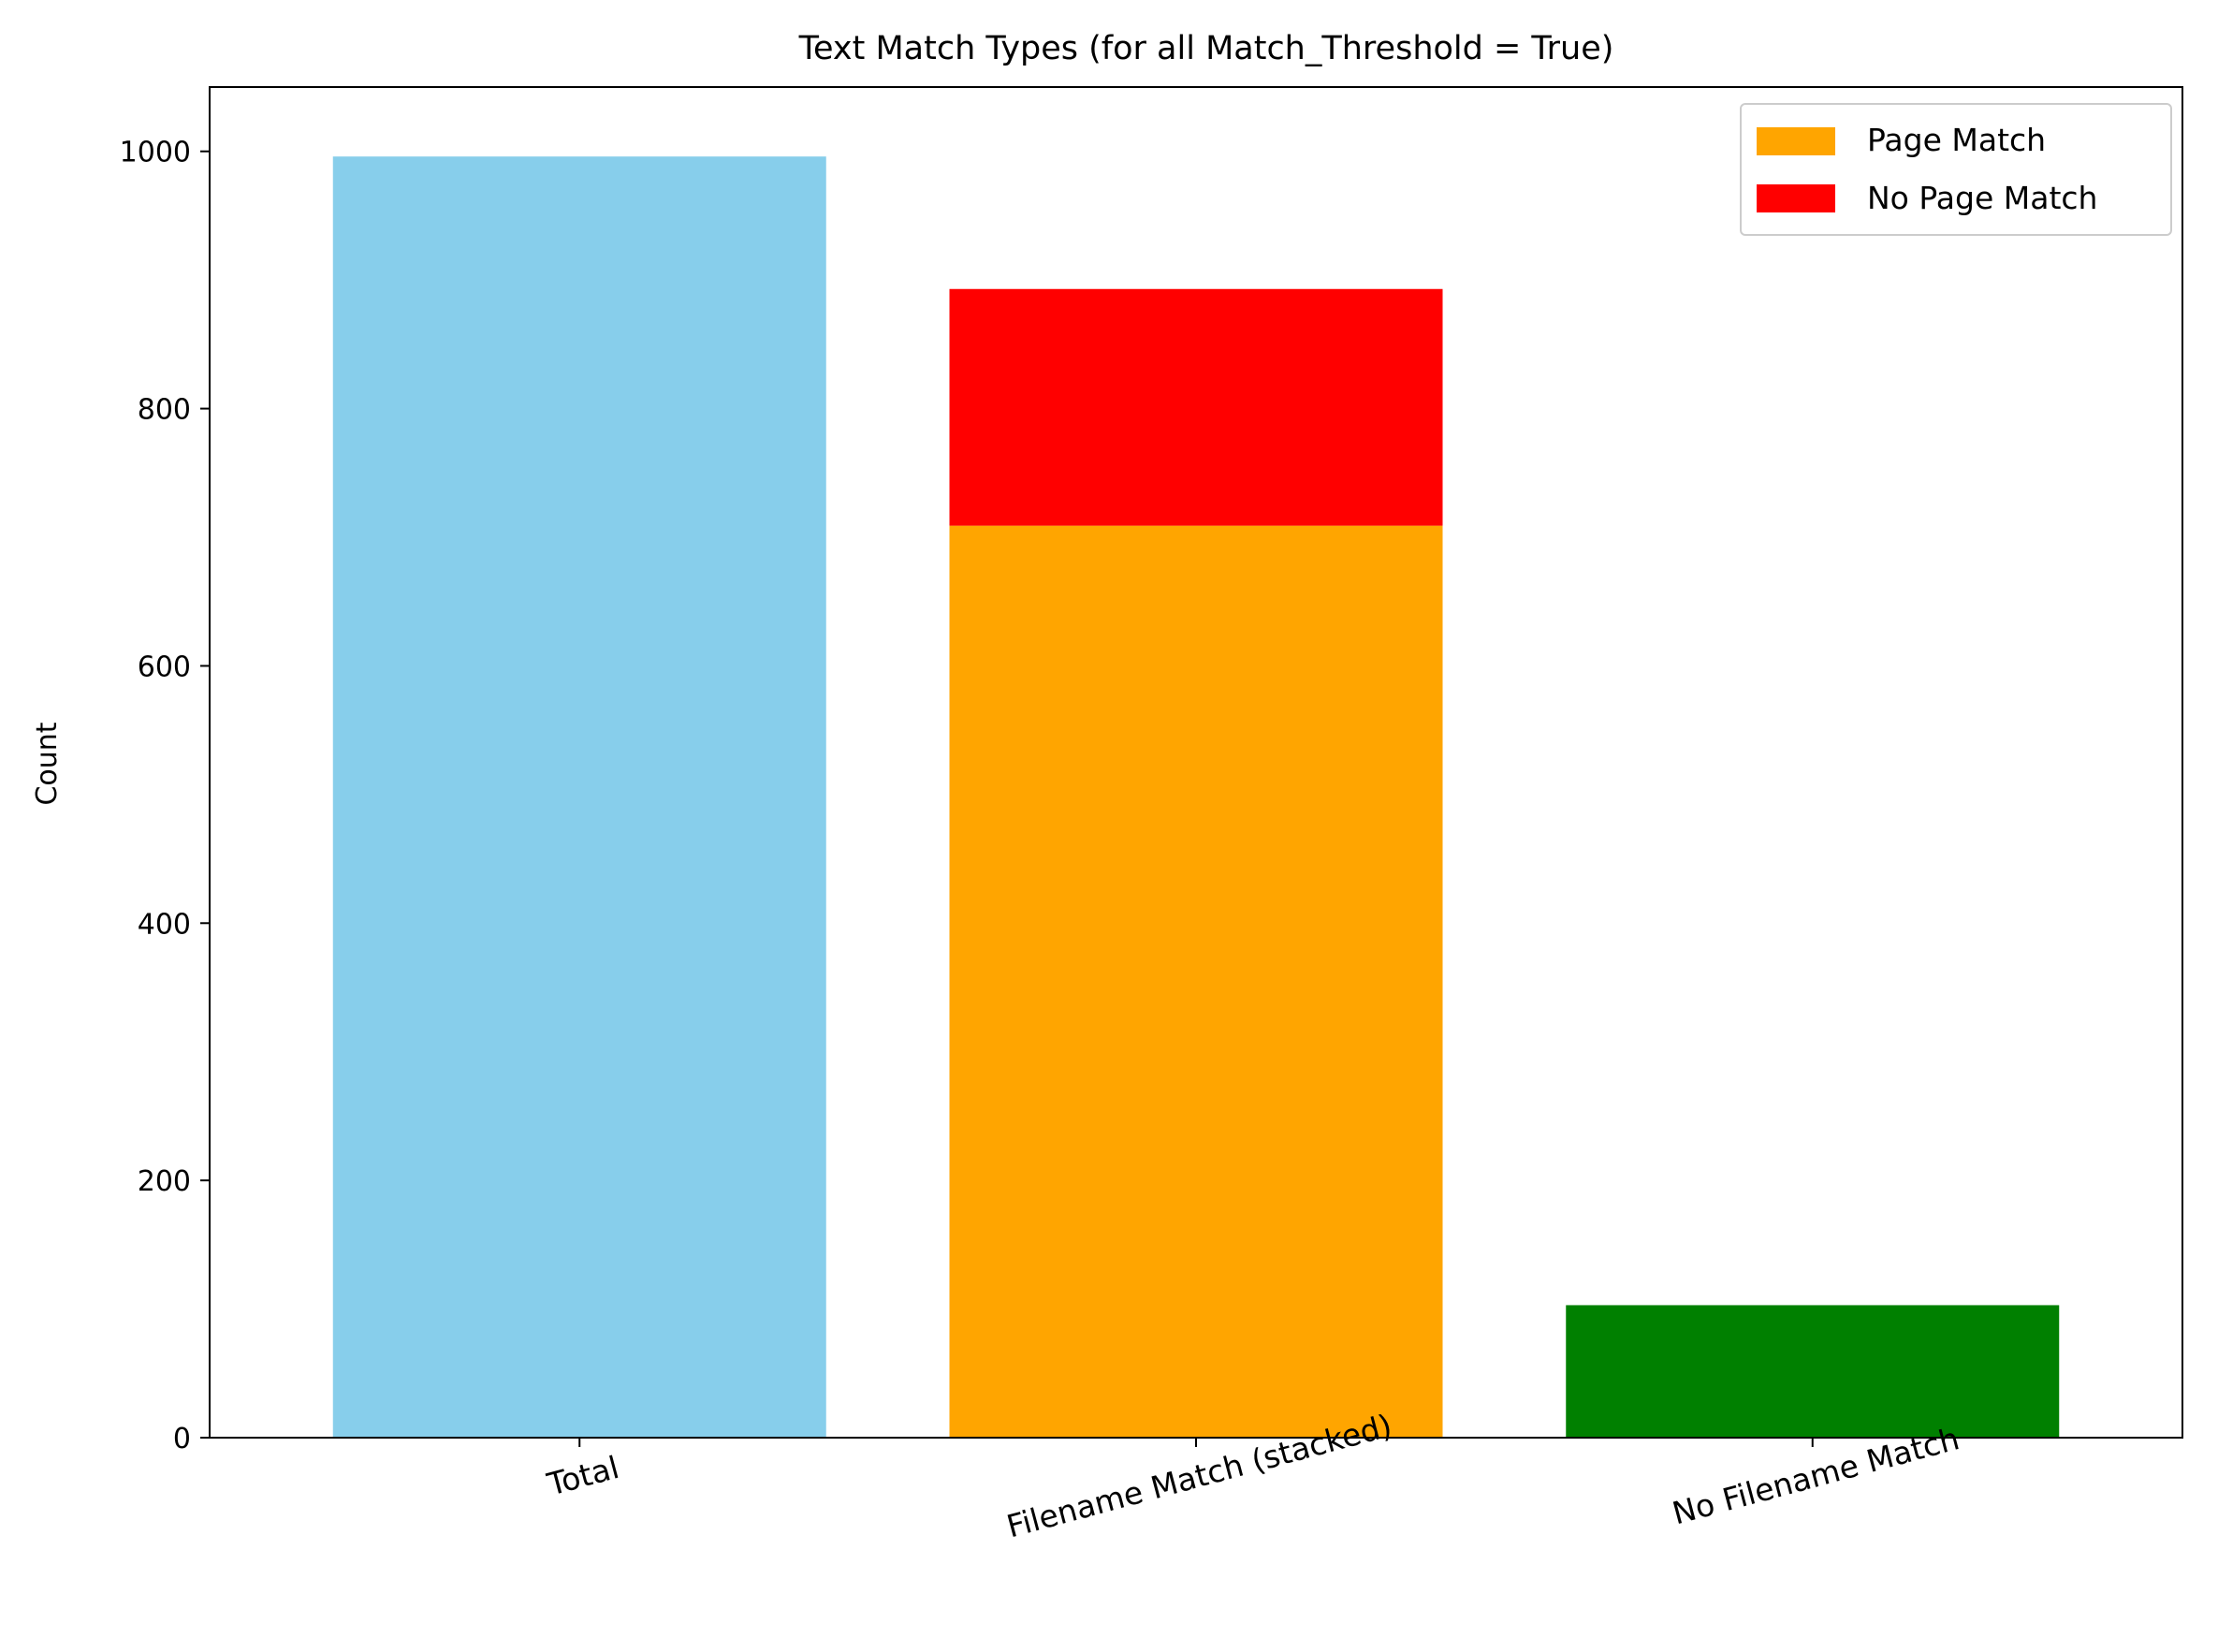 This screenshot has width=2218, height=1652. Describe the element at coordinates (48, 764) in the screenshot. I see `y-axis-label: Count` at that location.